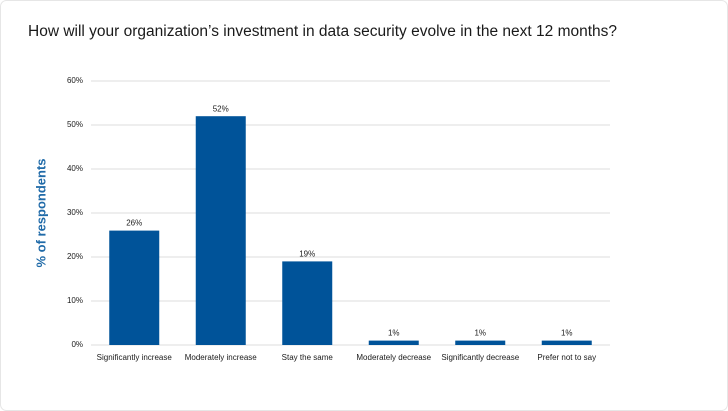 Image resolution: width=728 pixels, height=411 pixels. I want to click on y-tick-label: 60%, so click(75, 80).